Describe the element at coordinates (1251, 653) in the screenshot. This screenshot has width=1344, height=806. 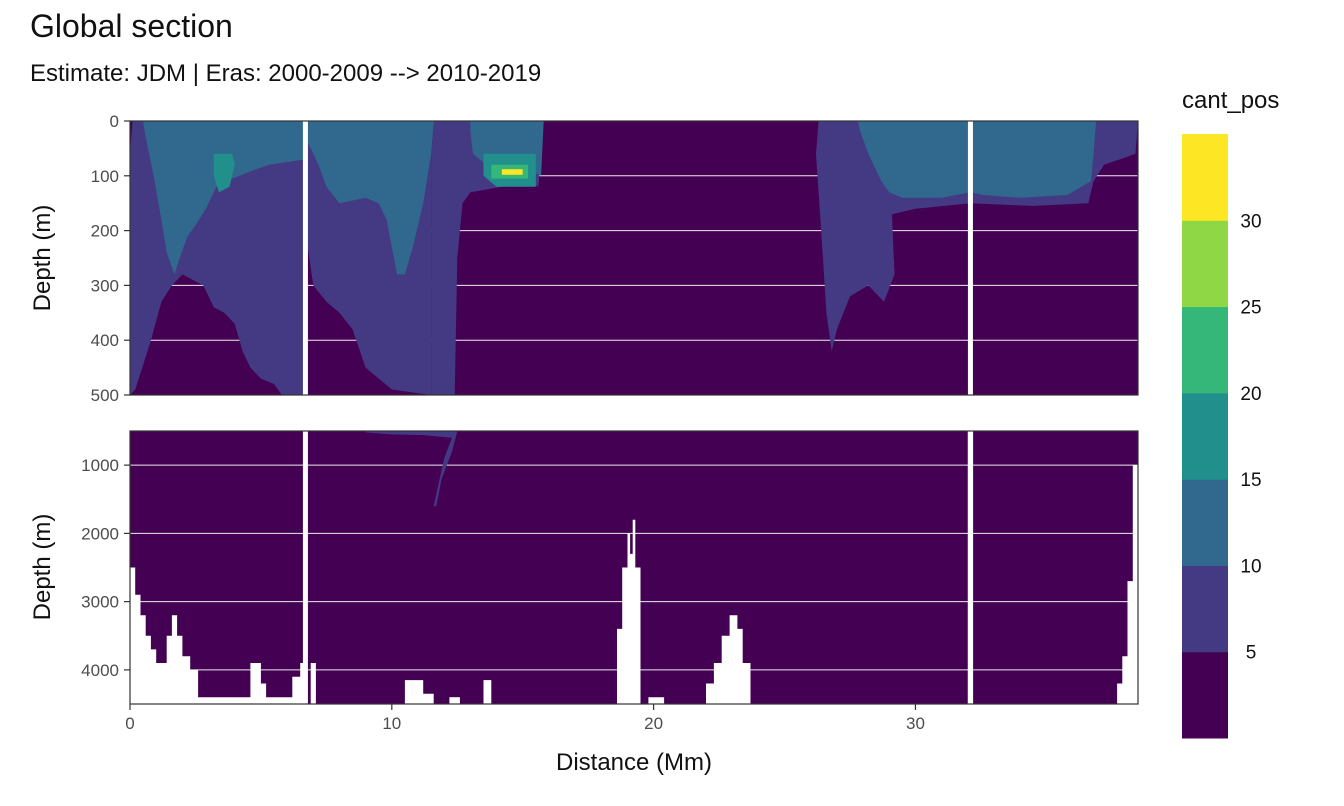
I see `legend-break-label: 5` at that location.